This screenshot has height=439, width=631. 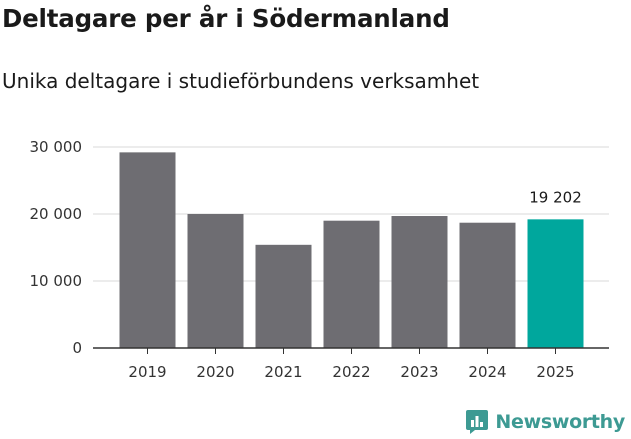 What do you see at coordinates (147, 372) in the screenshot?
I see `x-tick-label: 2019` at bounding box center [147, 372].